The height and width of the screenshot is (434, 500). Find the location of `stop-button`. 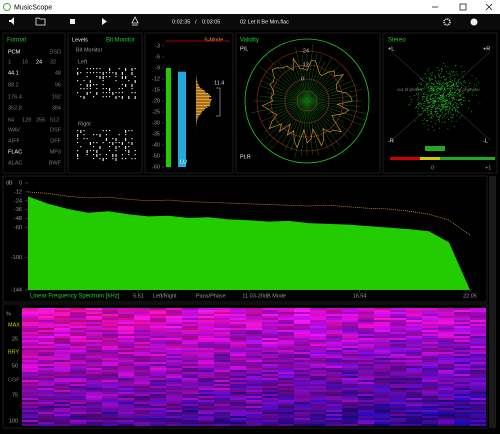

stop-button is located at coordinates (72, 21).